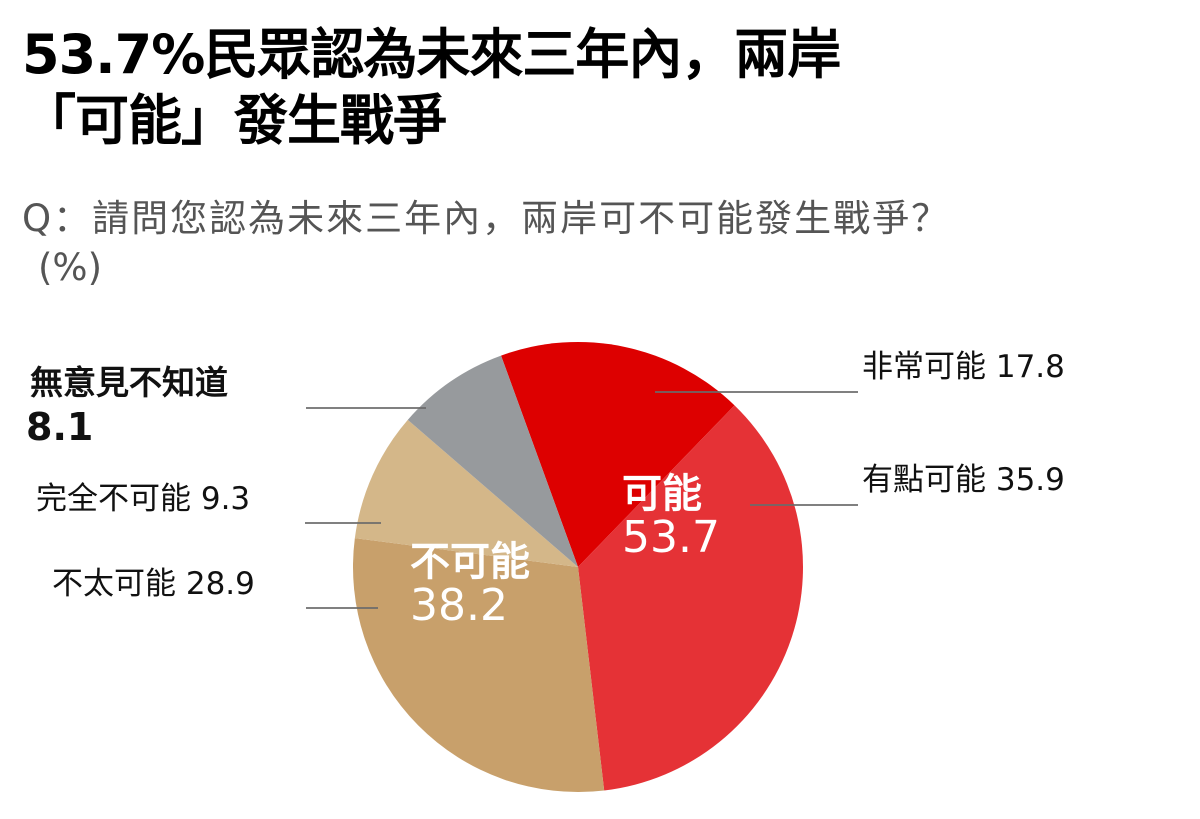 The image size is (1200, 819). I want to click on label-somewhat-possible: 有點可能 35.9, so click(963, 480).